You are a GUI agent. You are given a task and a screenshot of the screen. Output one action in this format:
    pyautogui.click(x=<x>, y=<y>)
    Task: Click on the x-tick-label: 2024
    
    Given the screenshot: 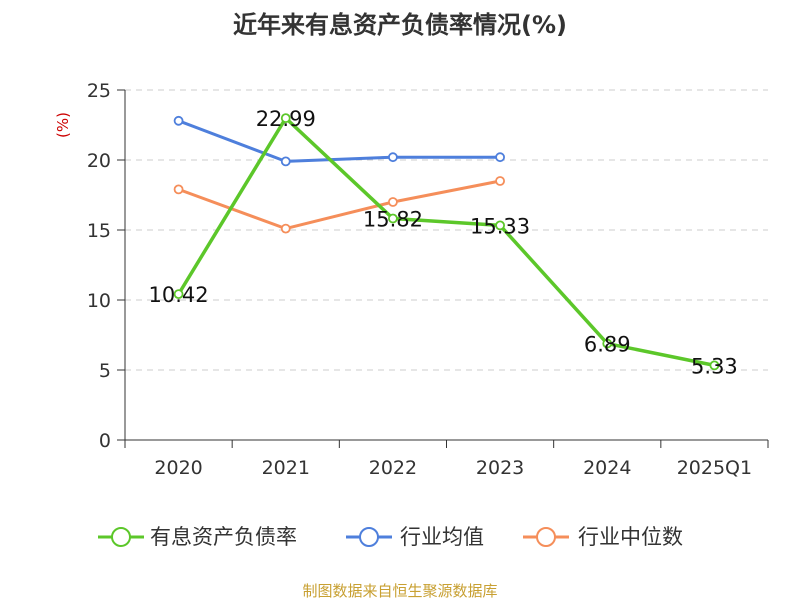 What is the action you would take?
    pyautogui.click(x=607, y=468)
    